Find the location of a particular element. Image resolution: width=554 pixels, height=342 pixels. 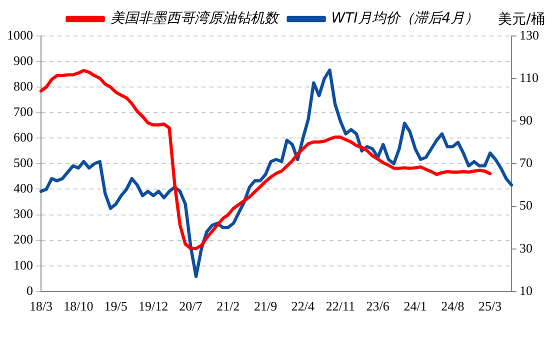

legend-label: 美国非墨西哥湾原油钻机数 is located at coordinates (195, 18).